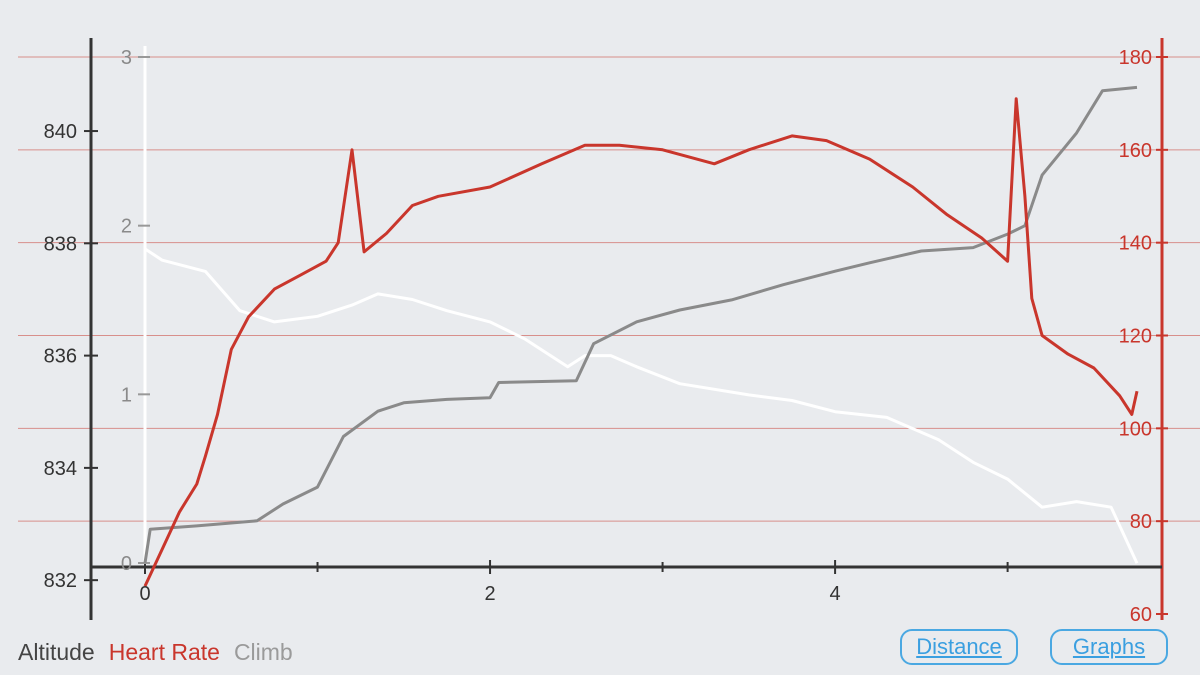 The image size is (1200, 675). I want to click on legend-heart-rate: Heart Rate, so click(164, 652).